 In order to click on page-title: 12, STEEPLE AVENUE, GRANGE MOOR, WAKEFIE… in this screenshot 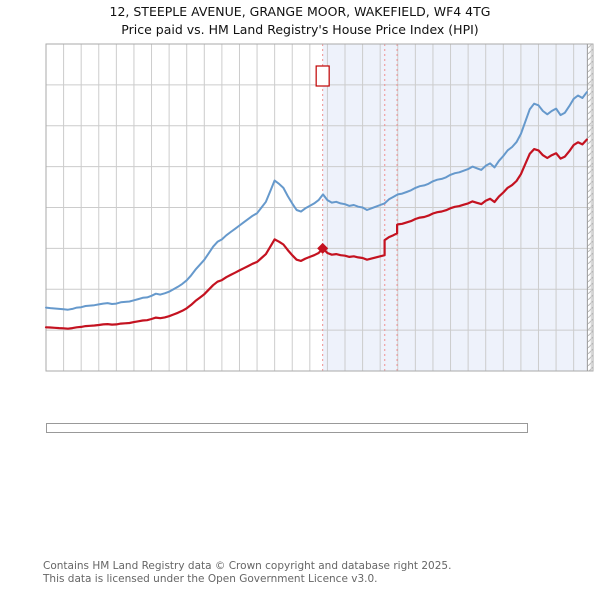, I will do `click(300, 11)`.